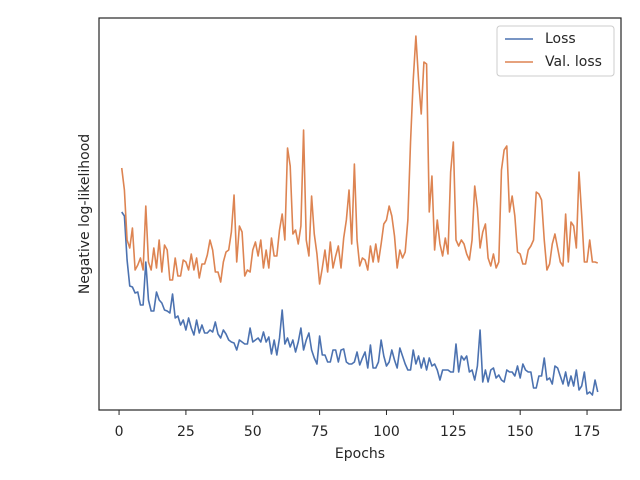  What do you see at coordinates (186, 432) in the screenshot?
I see `x-tick-label: 25` at bounding box center [186, 432].